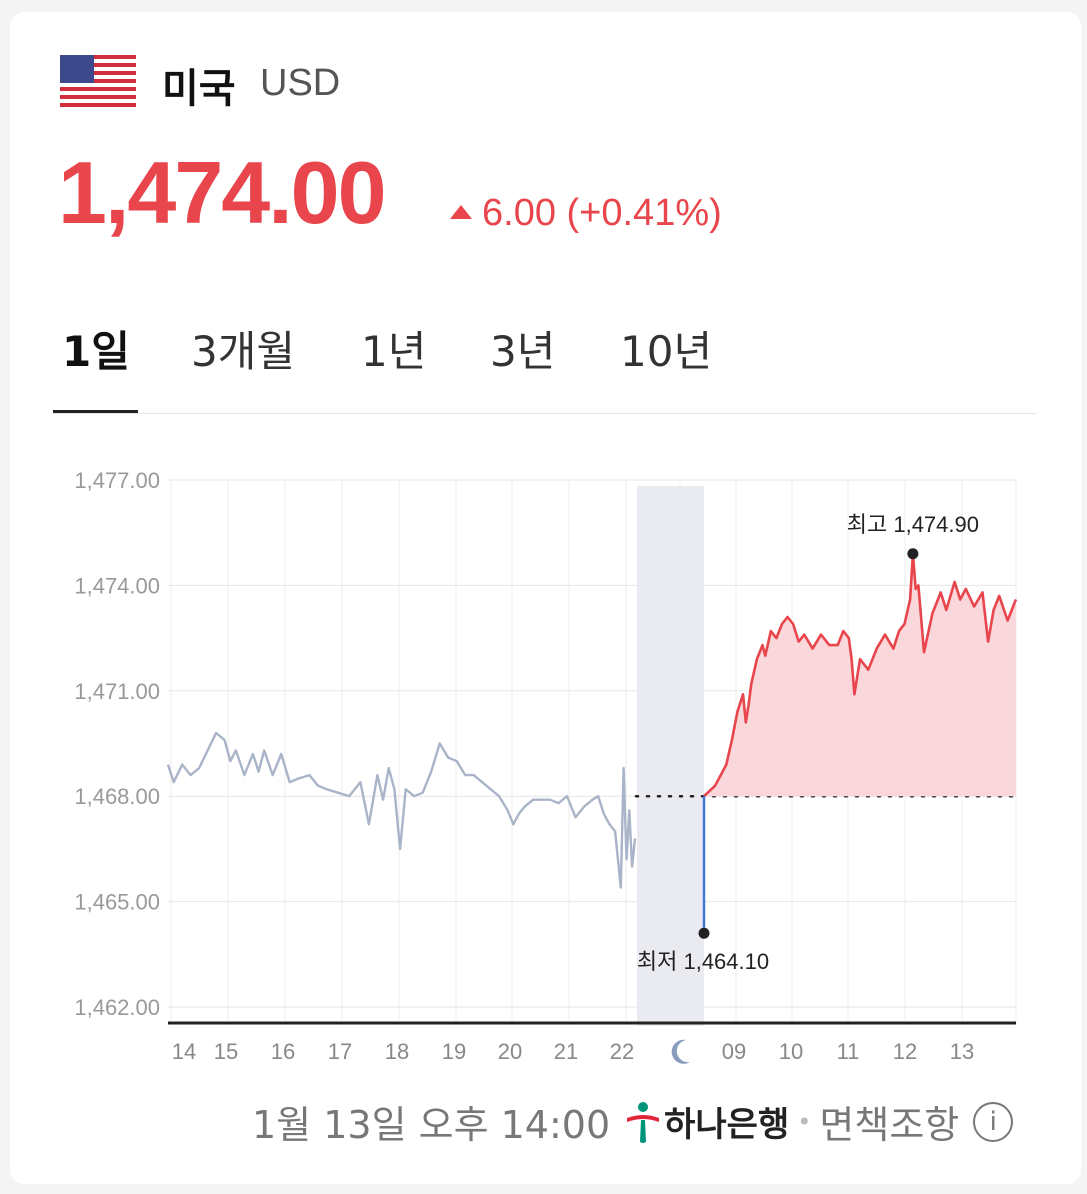  Describe the element at coordinates (566, 1051) in the screenshot. I see `x-axis-tick-label: 21` at that location.